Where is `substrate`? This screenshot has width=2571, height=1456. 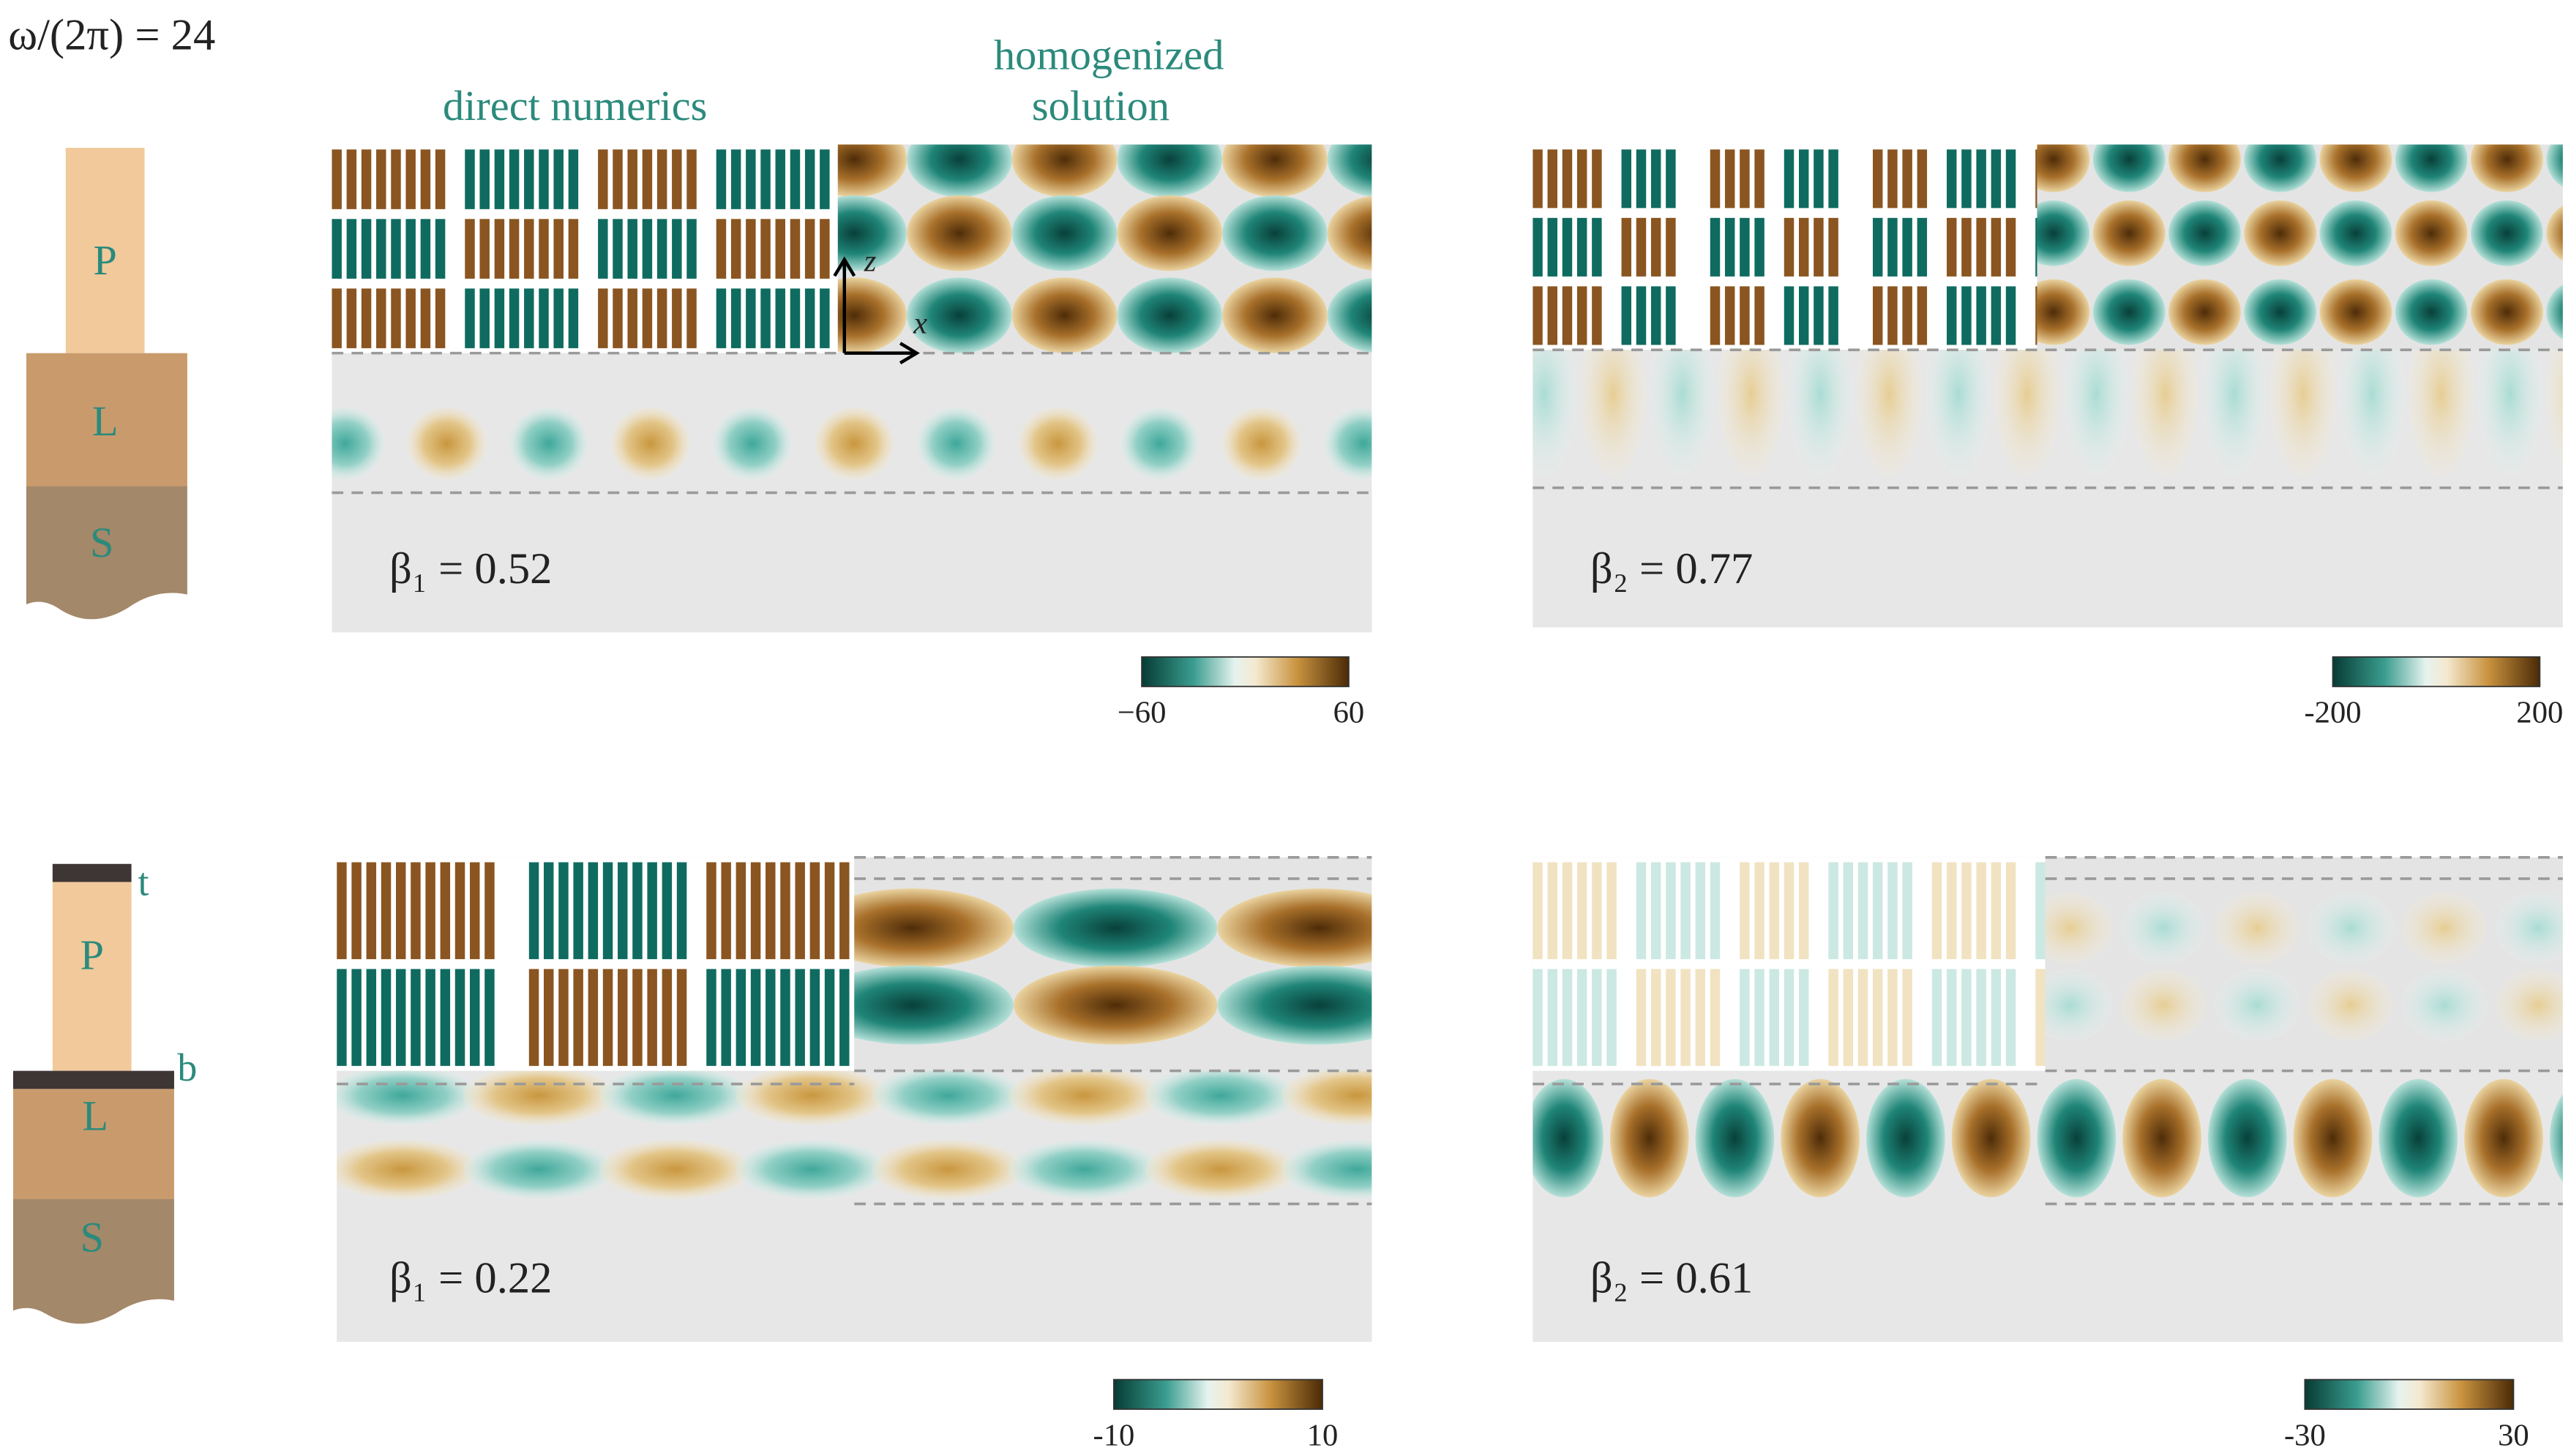 substrate is located at coordinates (855, 1273).